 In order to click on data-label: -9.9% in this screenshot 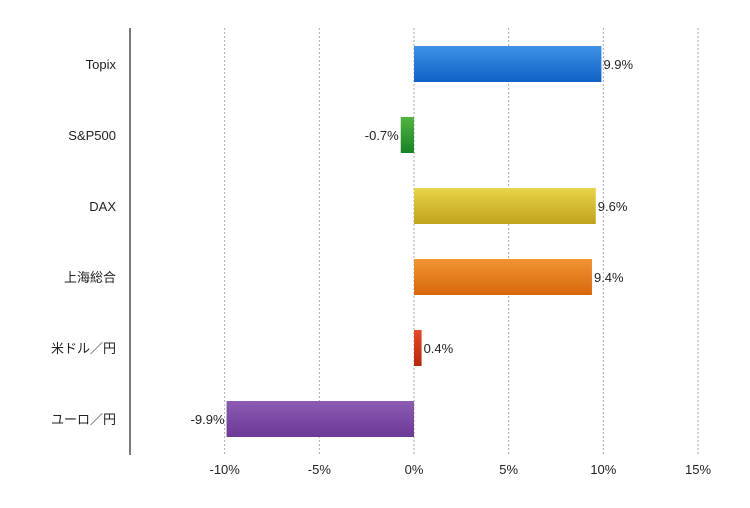, I will do `click(208, 419)`.